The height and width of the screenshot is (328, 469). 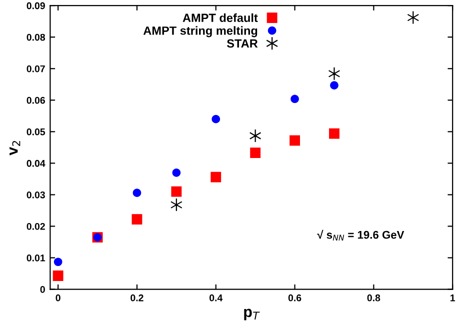 What do you see at coordinates (252, 314) in the screenshot?
I see `x-axis-title: p$_{T}$` at bounding box center [252, 314].